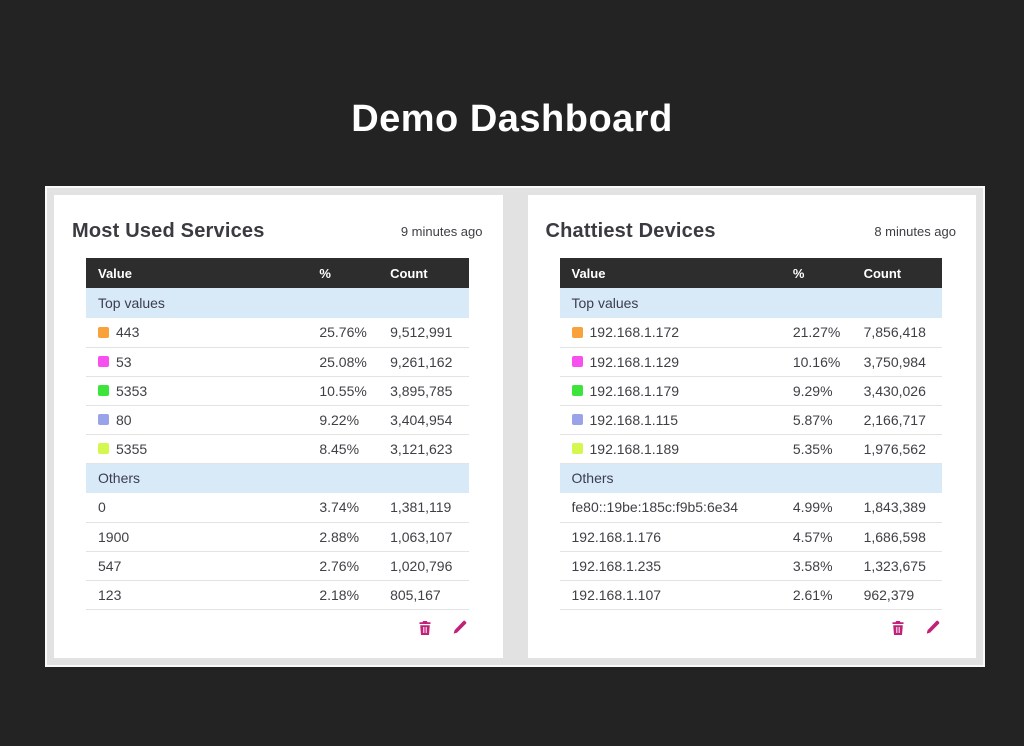 This screenshot has width=1024, height=746. What do you see at coordinates (616, 536) in the screenshot?
I see `value-cell: 192.168.1.176` at bounding box center [616, 536].